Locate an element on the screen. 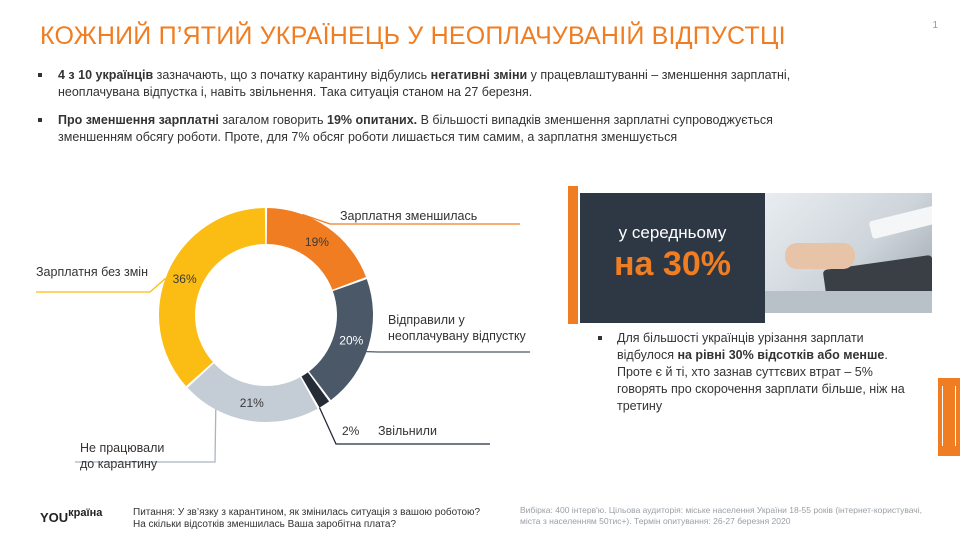 This screenshot has width=960, height=540. slice-value-label: 19% is located at coordinates (317, 242).